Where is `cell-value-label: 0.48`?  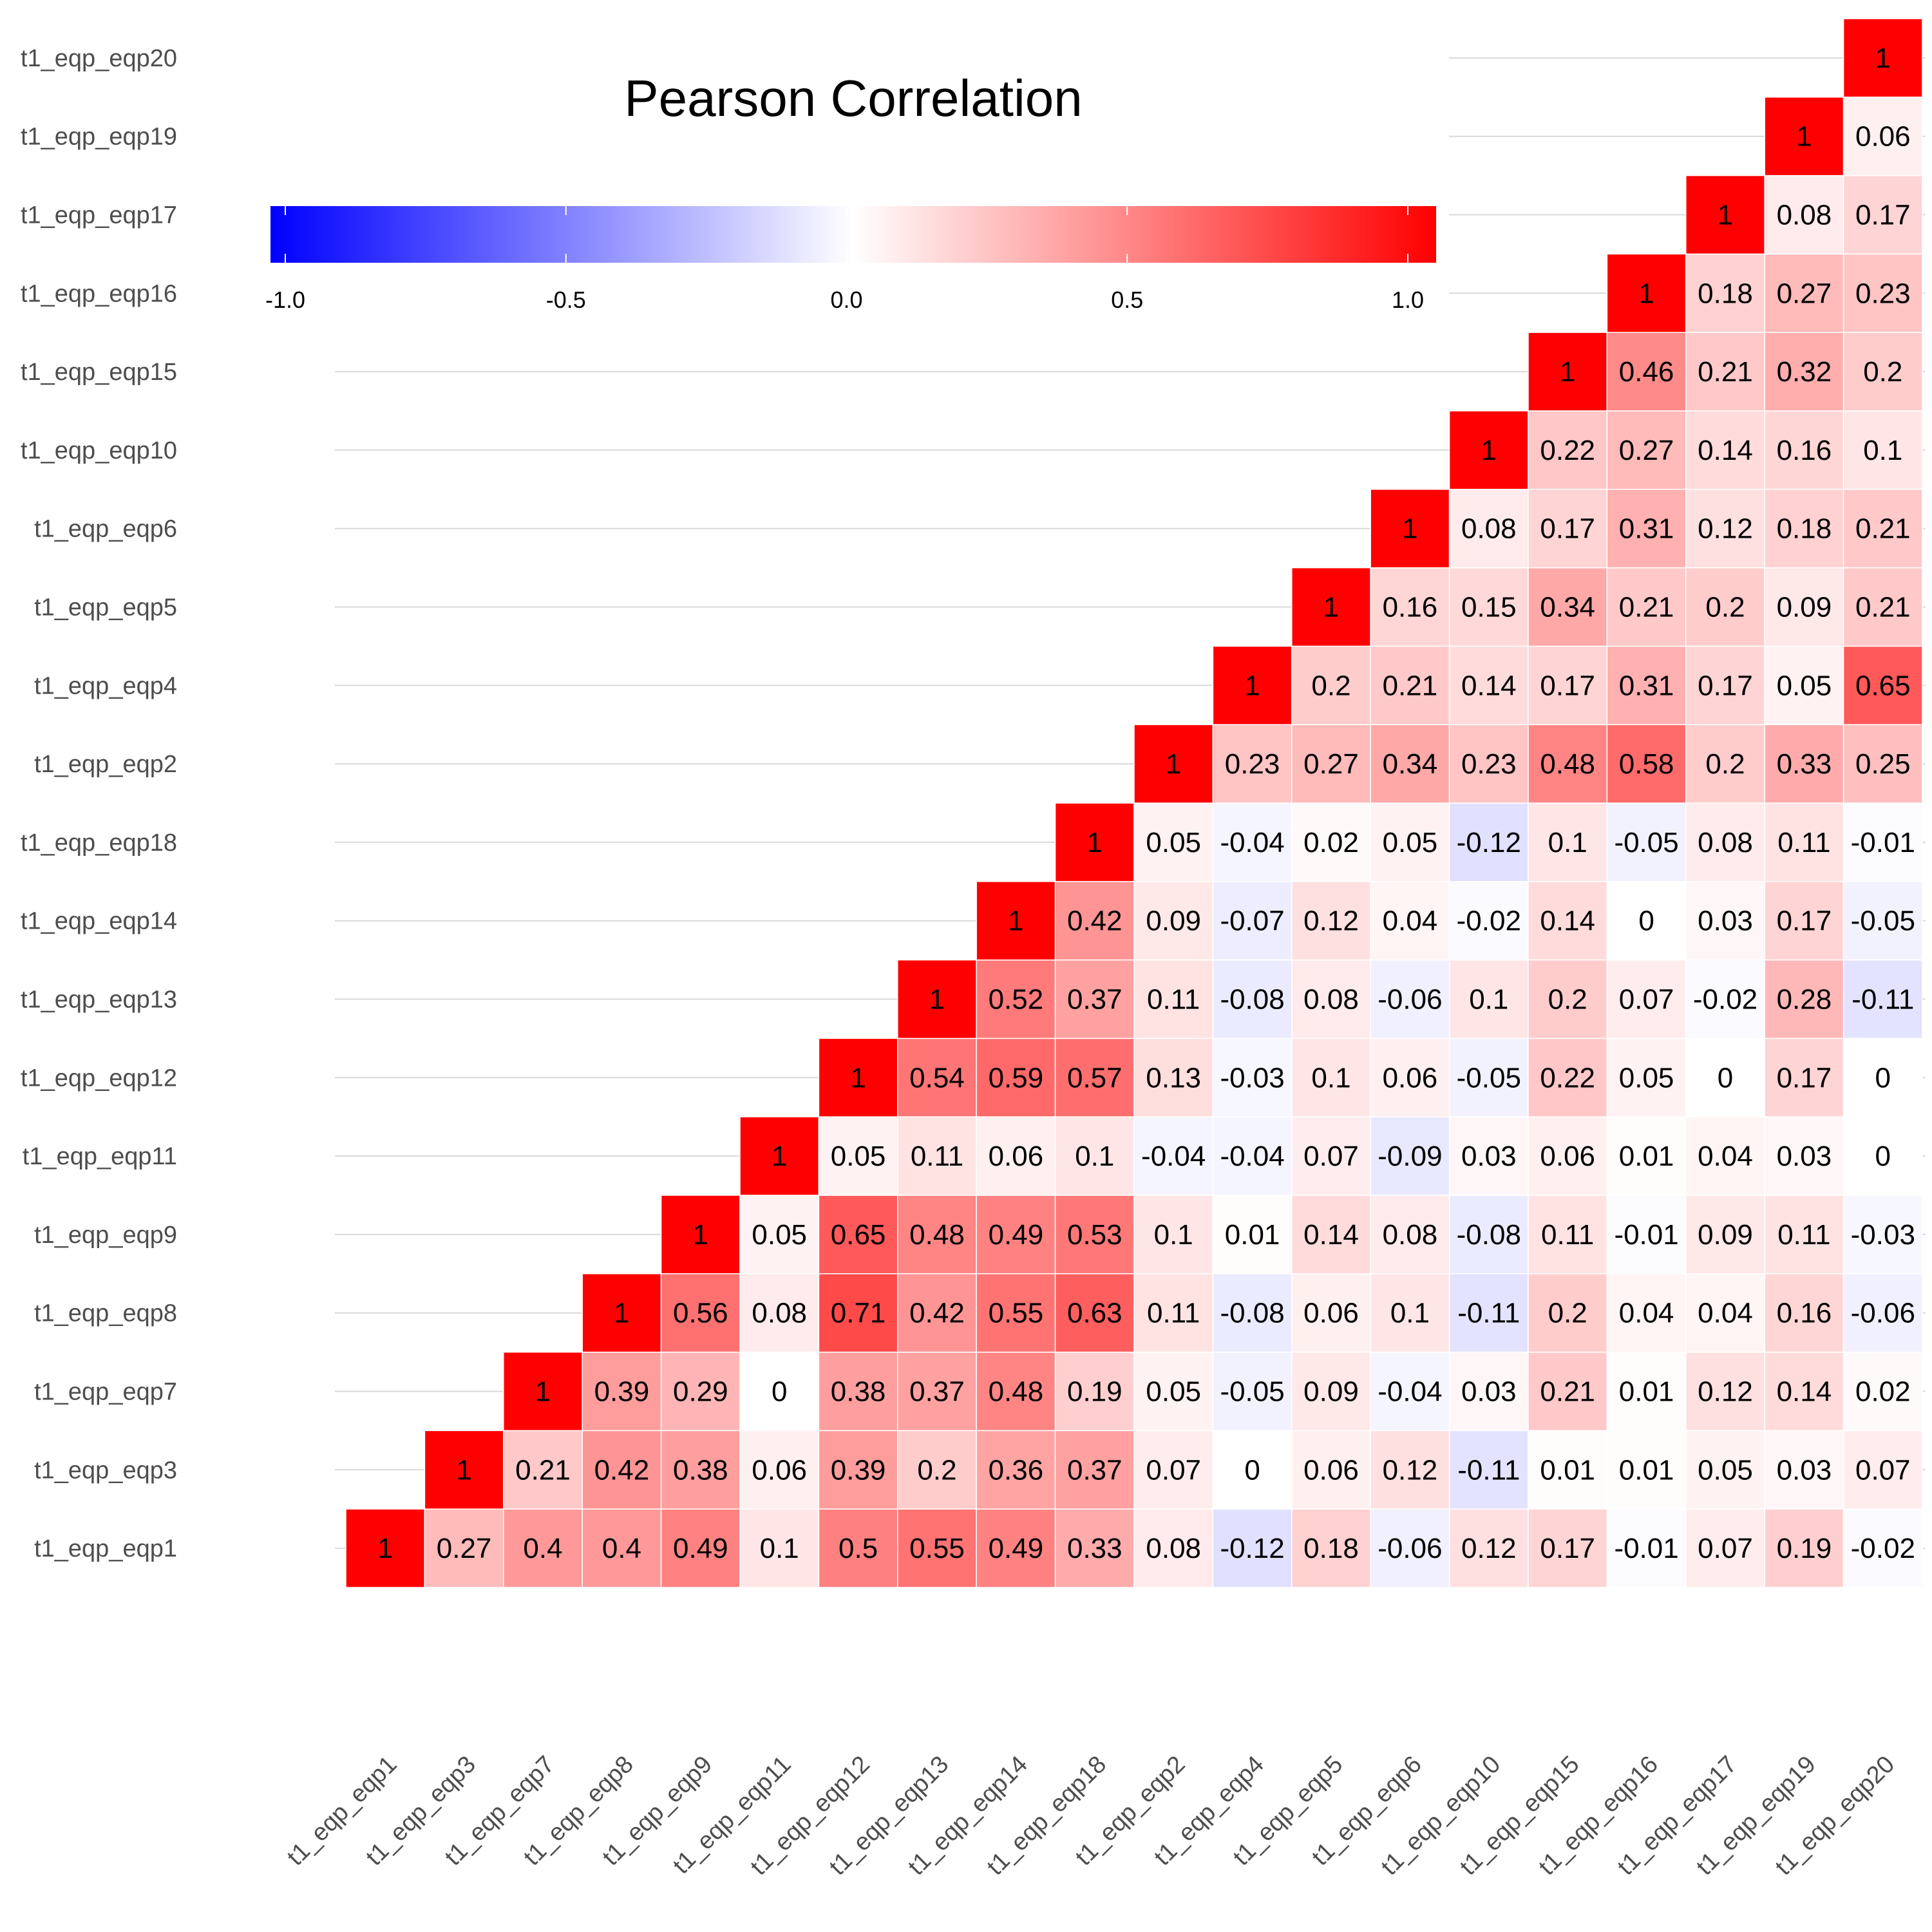 cell-value-label: 0.48 is located at coordinates (1016, 1392).